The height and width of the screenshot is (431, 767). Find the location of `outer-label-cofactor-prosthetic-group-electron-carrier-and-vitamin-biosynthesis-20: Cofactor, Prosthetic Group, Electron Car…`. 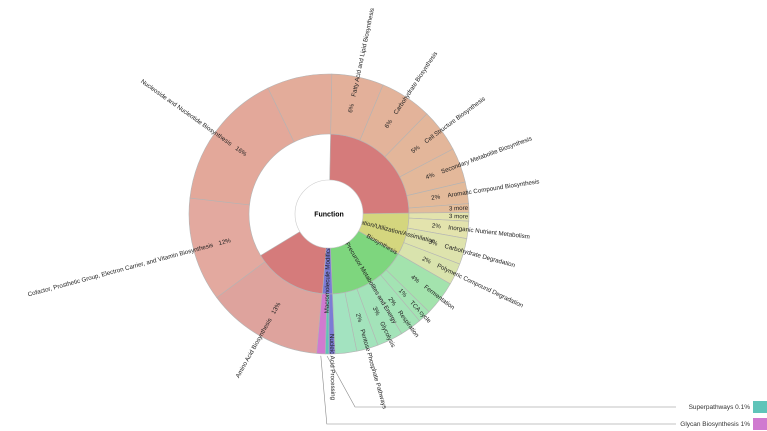

outer-label-cofactor-prosthetic-group-electron-carrier-and-vitamin-biosynthesis-20: Cofactor, Prosthetic Group, Electron Car… is located at coordinates (120, 270).